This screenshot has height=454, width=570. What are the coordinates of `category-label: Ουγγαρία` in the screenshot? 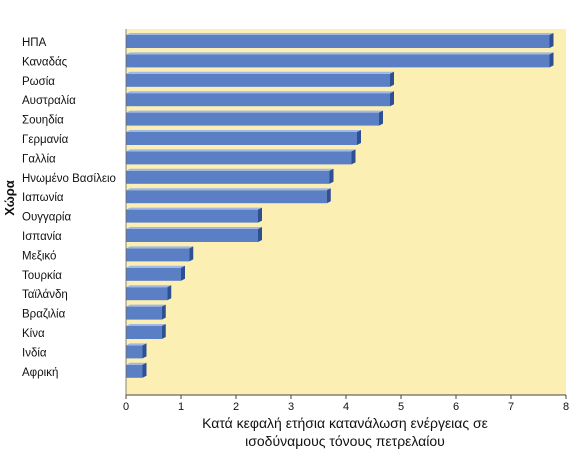 It's located at (46, 218).